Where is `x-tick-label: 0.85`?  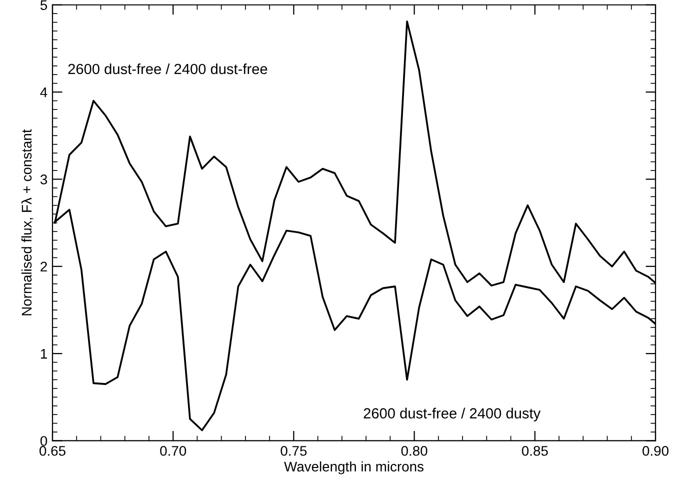
x-tick-label: 0.85 is located at coordinates (535, 451).